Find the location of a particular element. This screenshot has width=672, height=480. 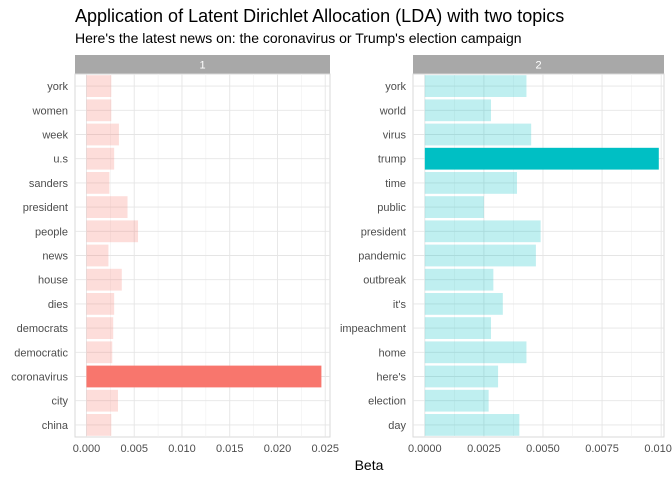

bar-house is located at coordinates (104, 279).